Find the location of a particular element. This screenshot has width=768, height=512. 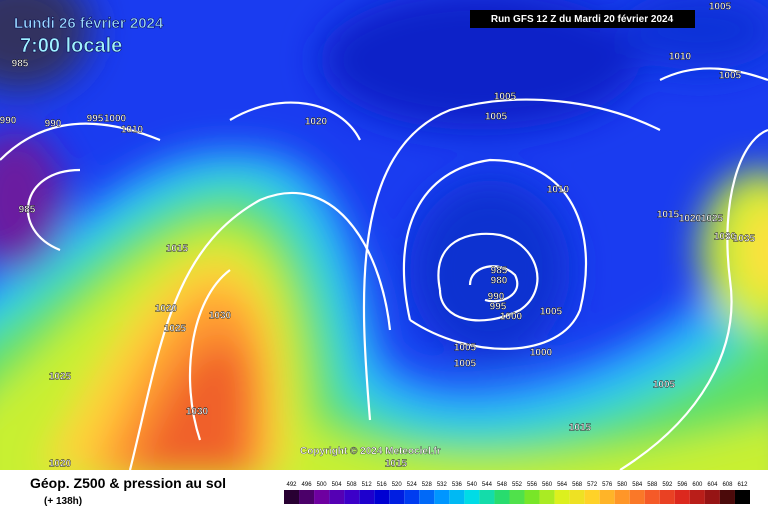

scale-label: 576 is located at coordinates (607, 485).